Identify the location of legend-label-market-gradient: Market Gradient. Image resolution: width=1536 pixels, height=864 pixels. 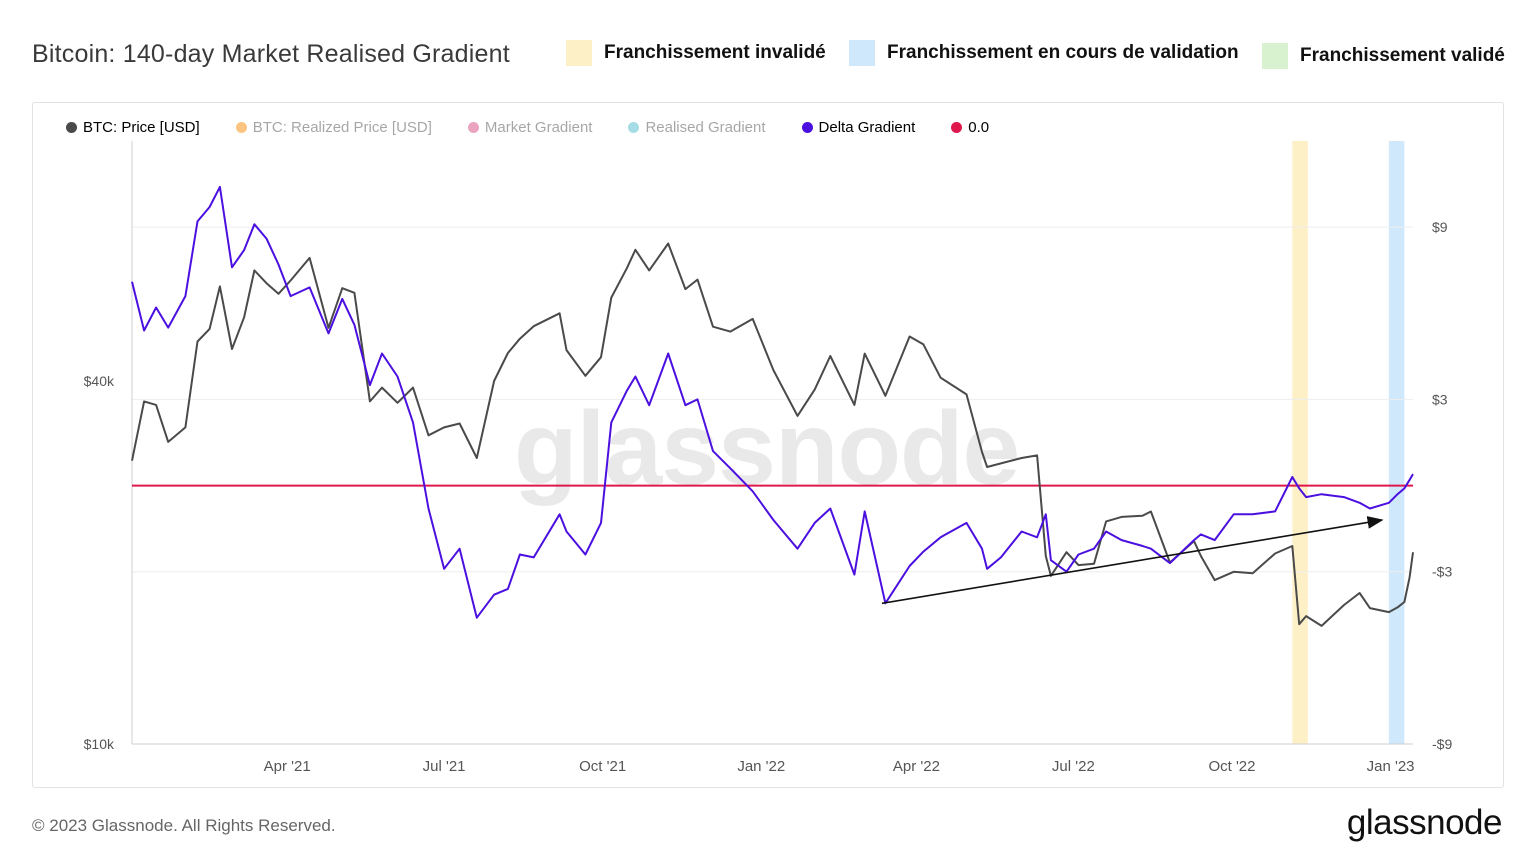
(538, 127).